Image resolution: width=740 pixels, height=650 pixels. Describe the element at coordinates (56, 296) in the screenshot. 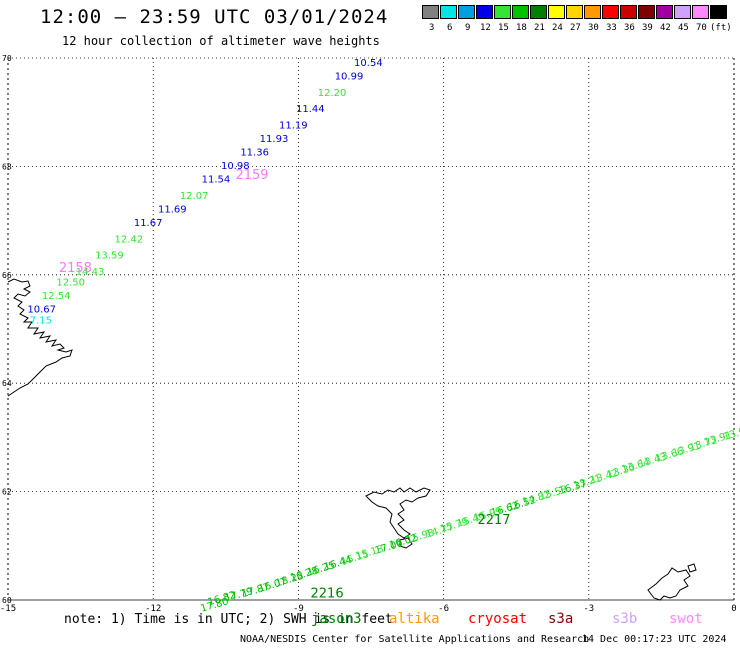

I see `wave-height-label: 12.54` at that location.